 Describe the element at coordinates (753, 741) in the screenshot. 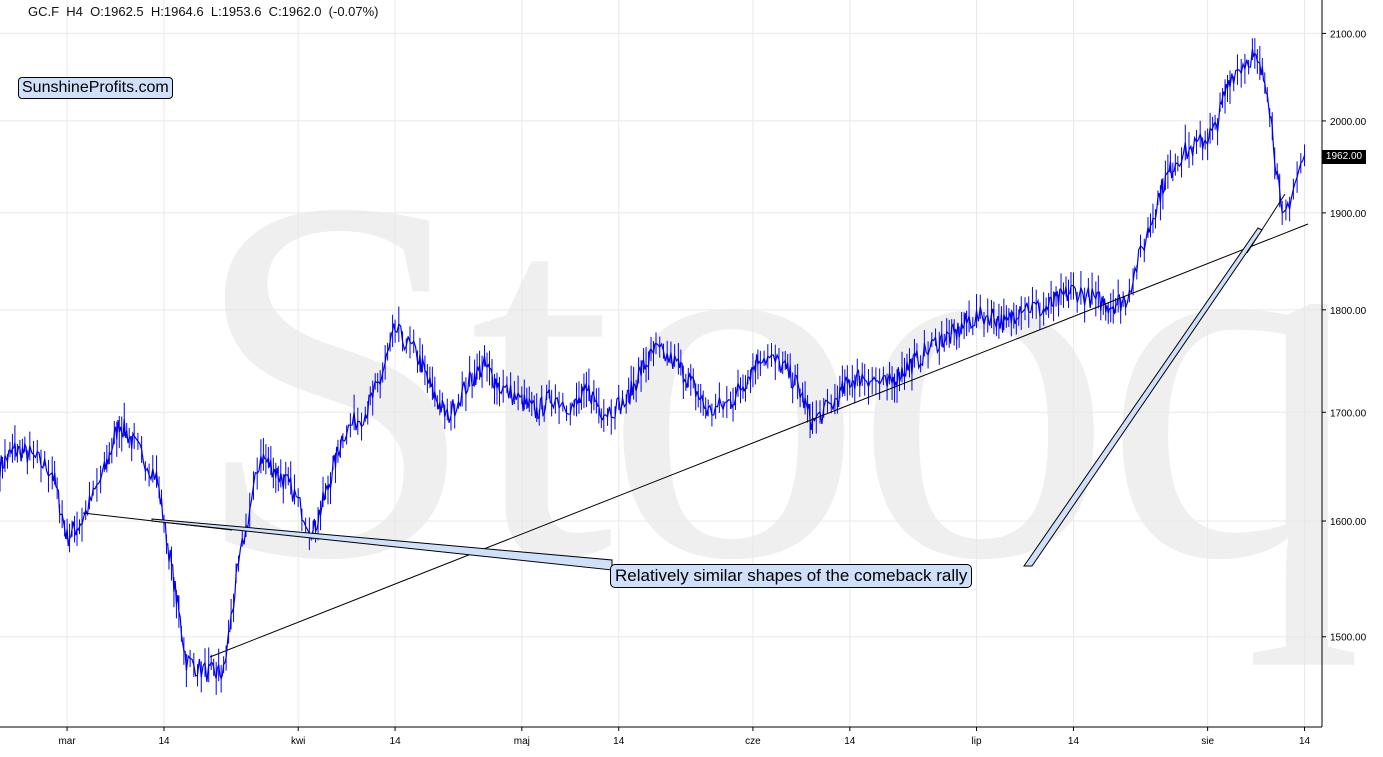

I see `x-tick-label: cze` at that location.